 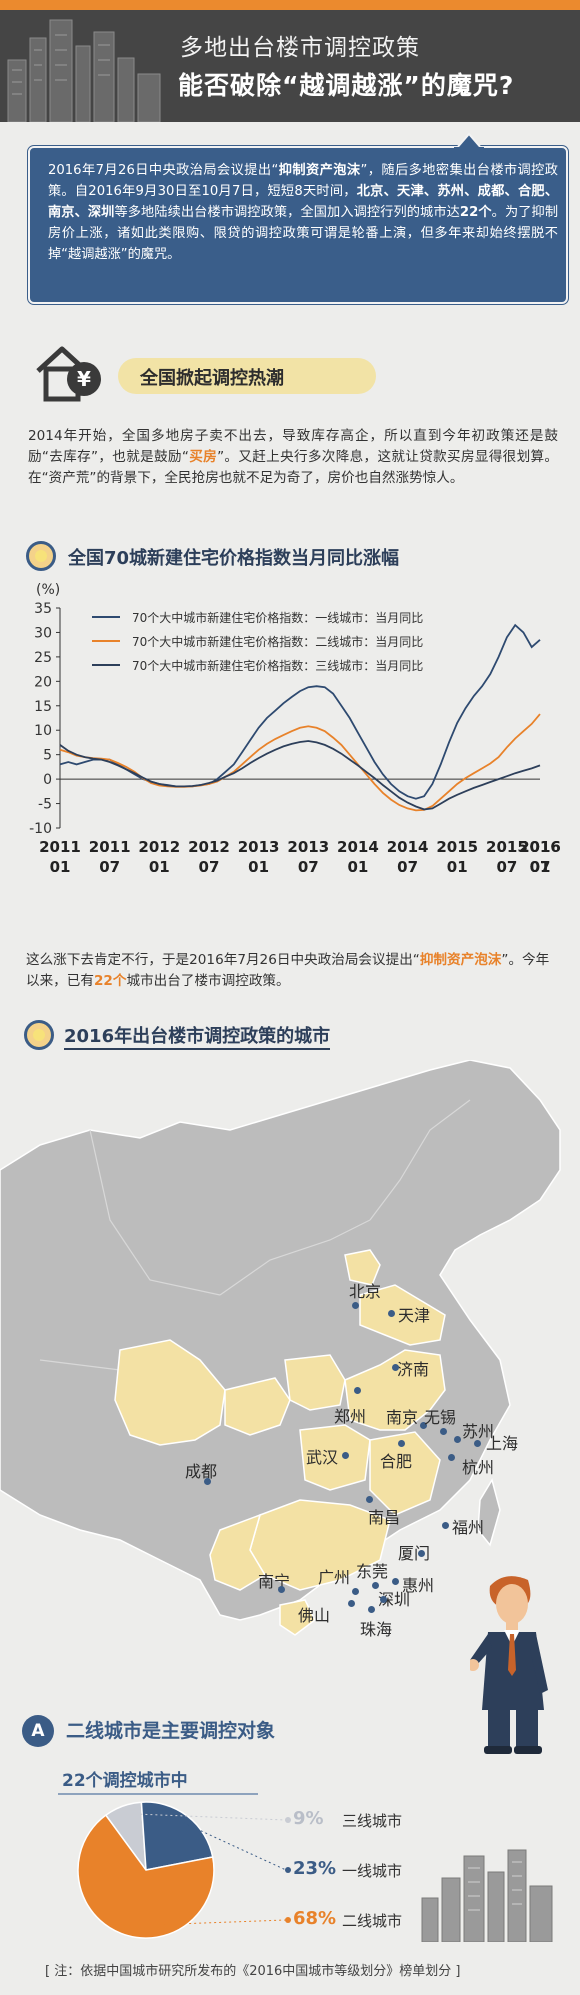 I want to click on legend-label-2: 70个大中城市新建住宅价格指数：二线城市：当月同比, so click(x=277, y=641).